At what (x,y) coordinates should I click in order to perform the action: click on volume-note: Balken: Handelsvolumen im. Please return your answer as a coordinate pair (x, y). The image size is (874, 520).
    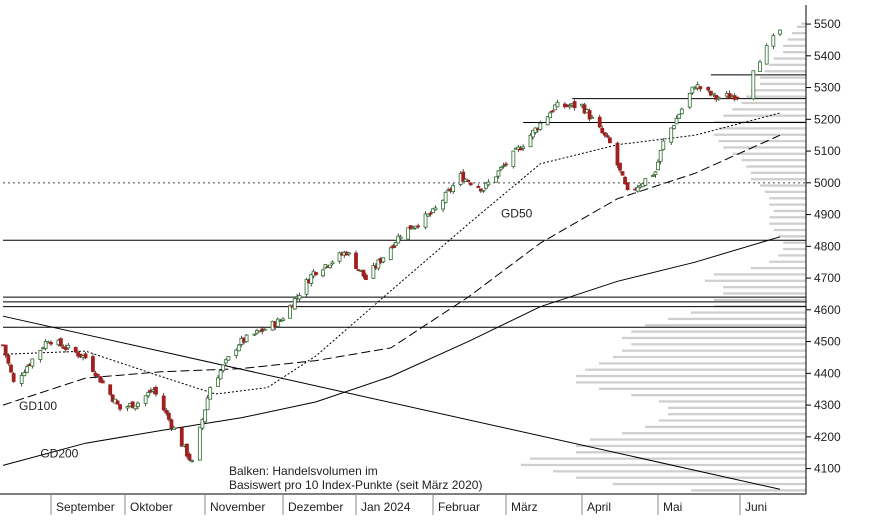
    Looking at the image, I should click on (303, 471).